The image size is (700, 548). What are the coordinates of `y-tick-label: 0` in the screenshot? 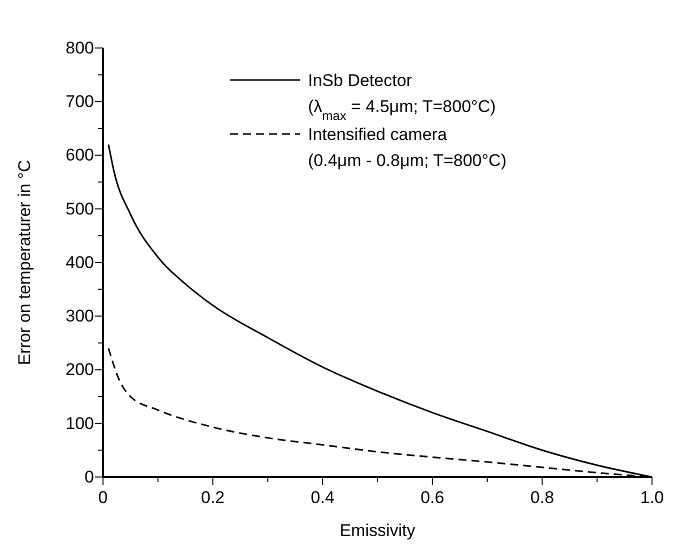 It's located at (89, 476).